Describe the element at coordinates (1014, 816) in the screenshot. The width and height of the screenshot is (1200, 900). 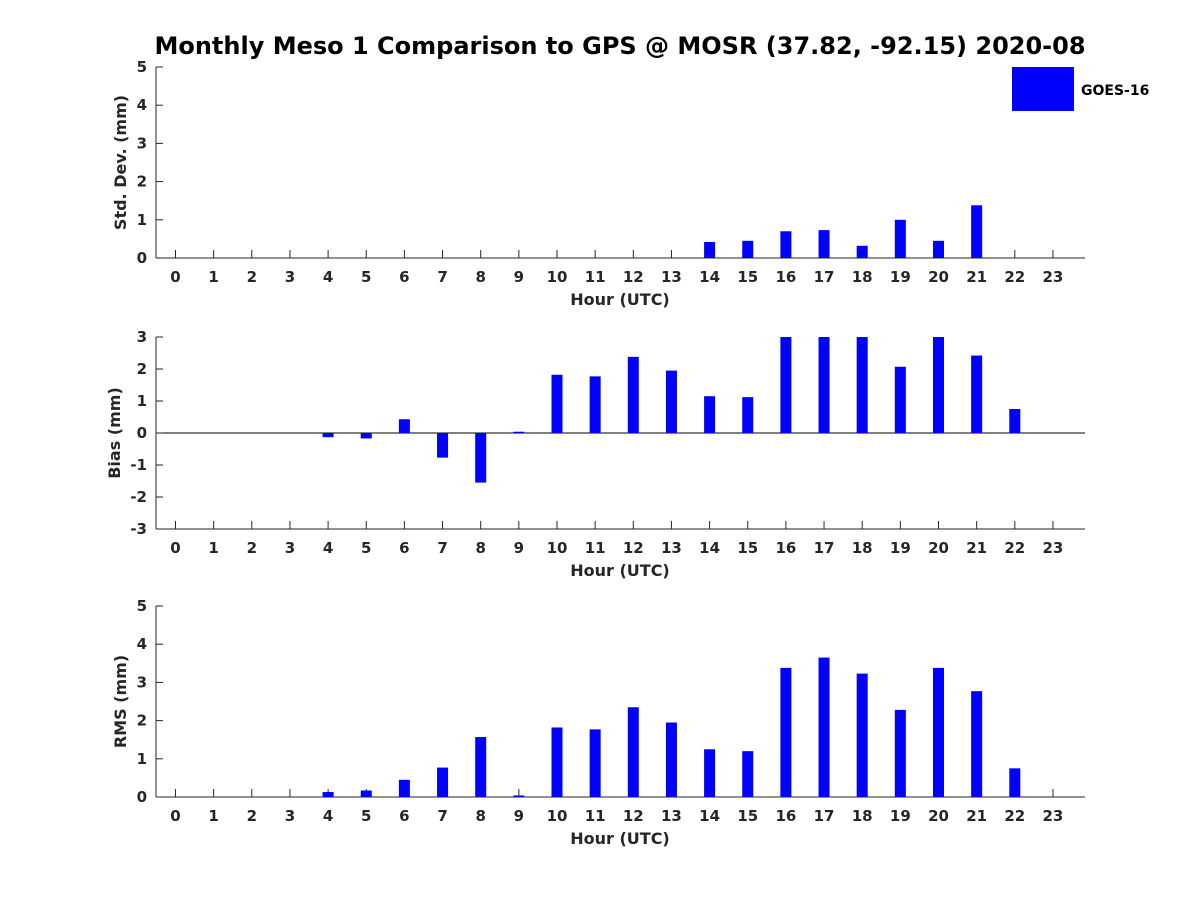
I see `rms-xtick-label: 22` at that location.